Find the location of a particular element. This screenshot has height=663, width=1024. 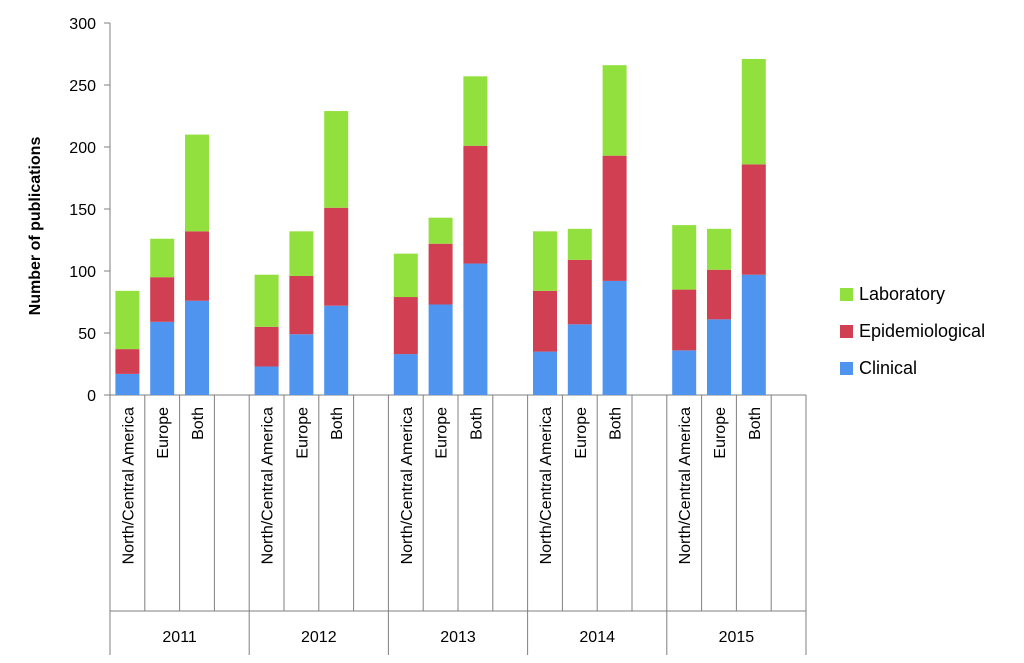

y-tick-label: 100 is located at coordinates (82, 272).